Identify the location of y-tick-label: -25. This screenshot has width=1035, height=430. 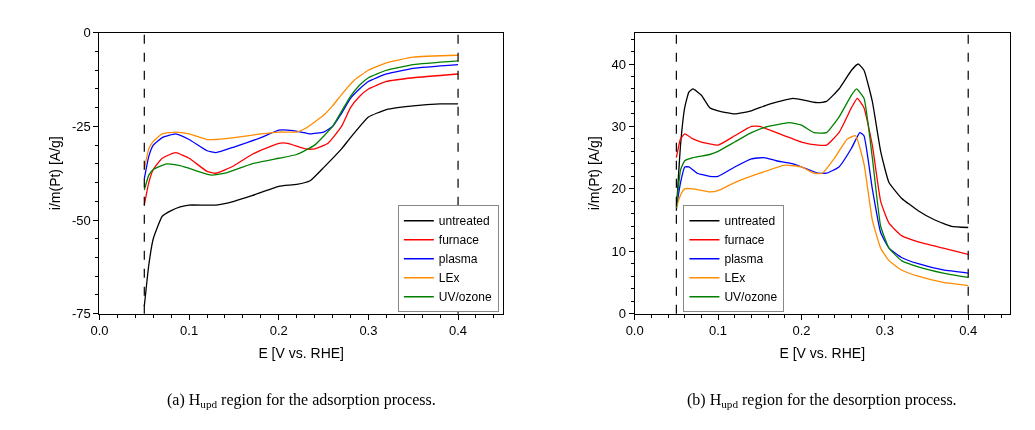
(81, 126).